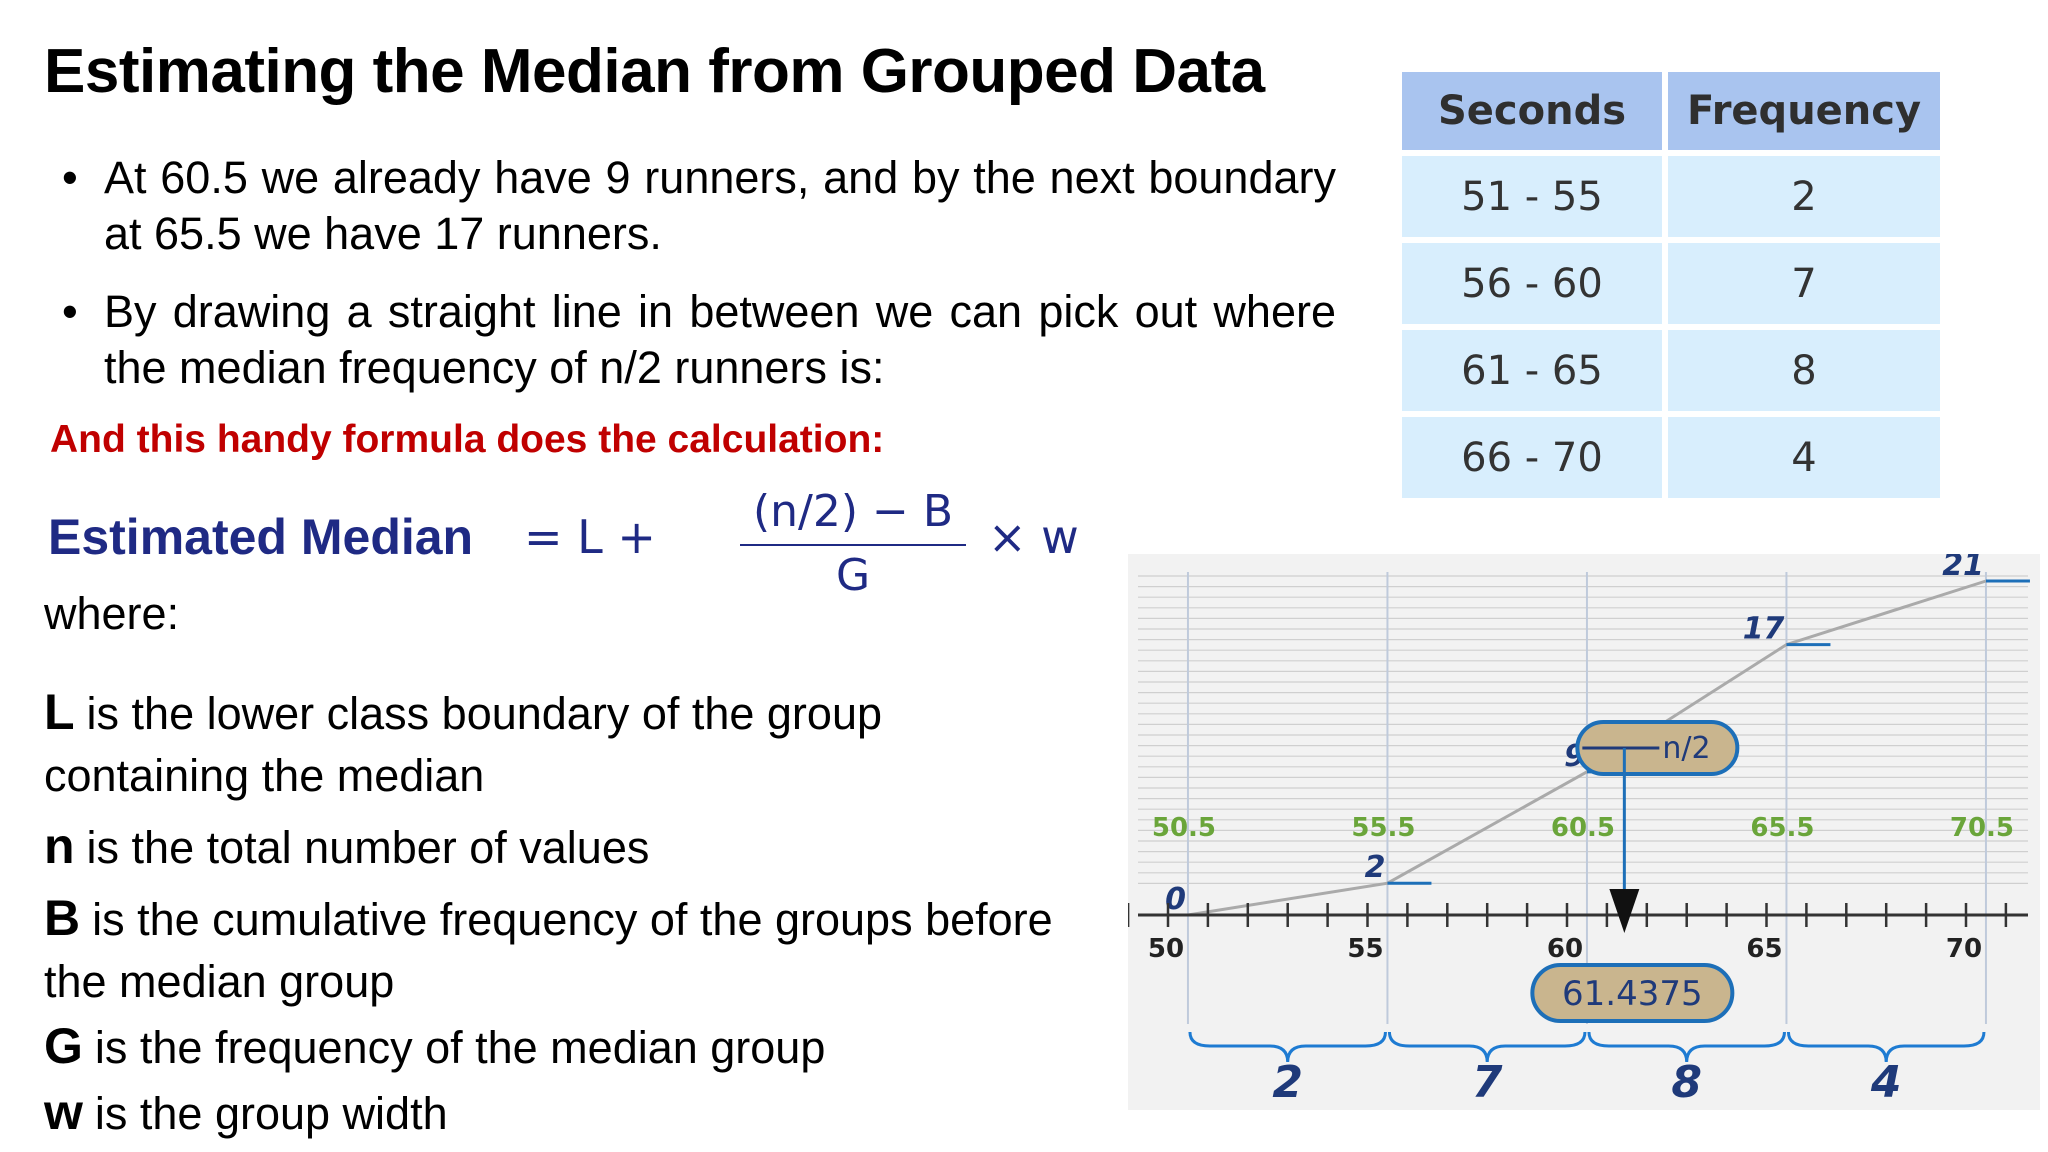 This screenshot has width=2048, height=1152. Describe the element at coordinates (590, 537) in the screenshot. I see `formula-lhs: = L +` at that location.